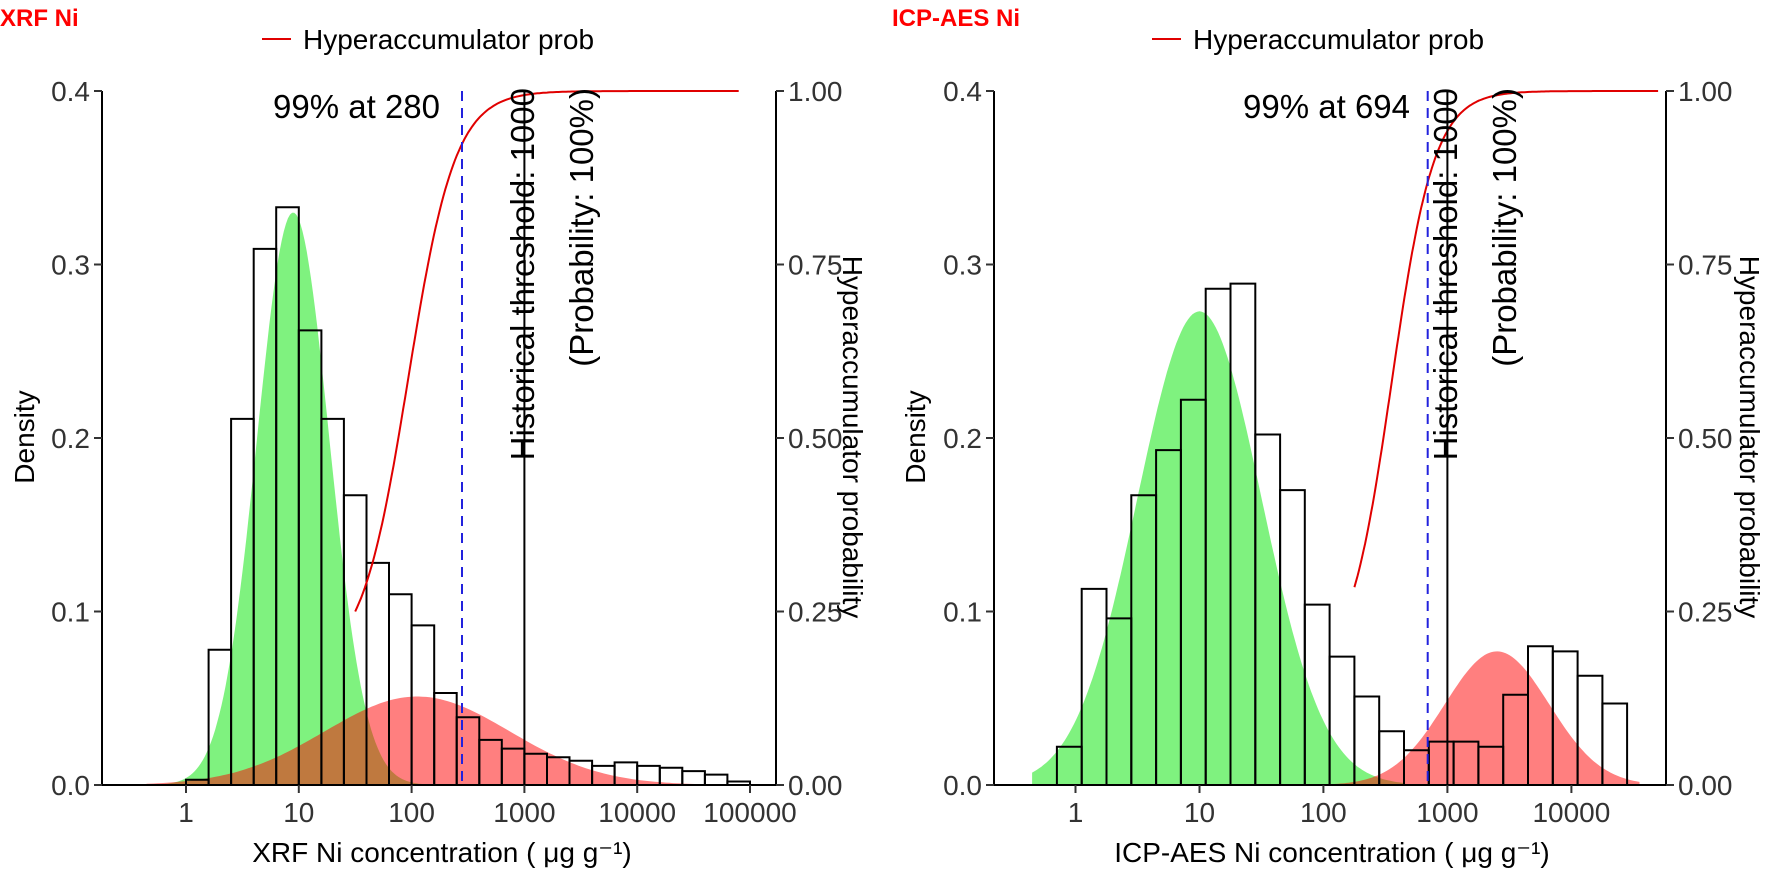 The image size is (1772, 877). Describe the element at coordinates (956, 18) in the screenshot. I see `panel-tag: ICP-AES Ni` at that location.